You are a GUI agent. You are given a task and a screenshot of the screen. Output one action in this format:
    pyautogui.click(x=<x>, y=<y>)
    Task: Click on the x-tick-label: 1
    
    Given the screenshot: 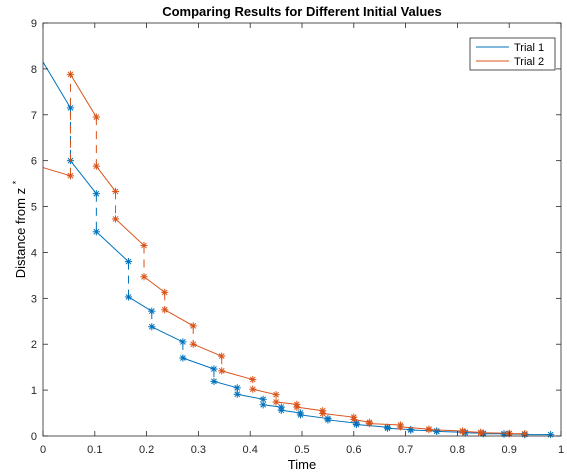 What is the action you would take?
    pyautogui.click(x=561, y=450)
    